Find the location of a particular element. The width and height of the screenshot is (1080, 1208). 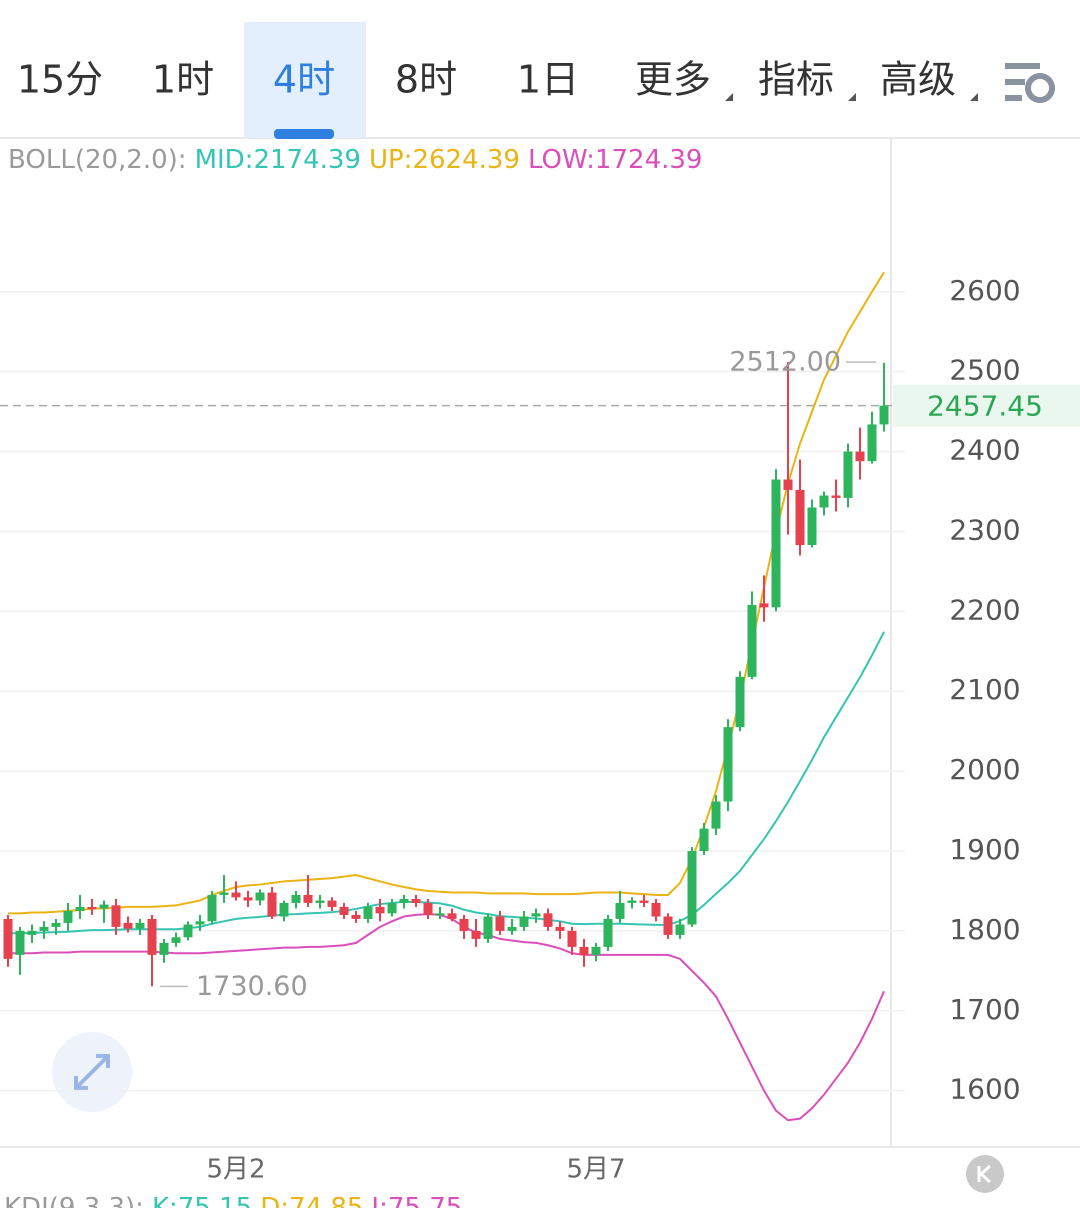

sub-indicator-legend: KDJ(9,3,3): K:75.15 D:74.85 J:75.75 is located at coordinates (233, 1200).